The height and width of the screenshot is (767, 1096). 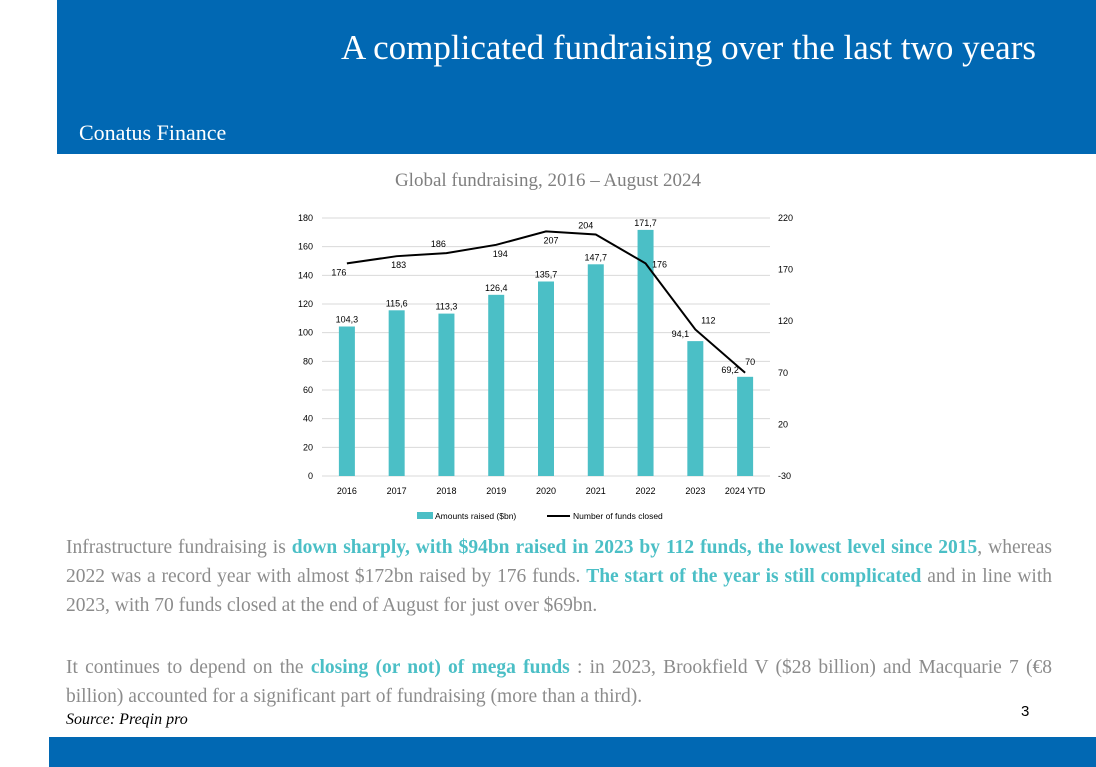 What do you see at coordinates (397, 303) in the screenshot?
I see `bar-value-label: 115,6` at bounding box center [397, 303].